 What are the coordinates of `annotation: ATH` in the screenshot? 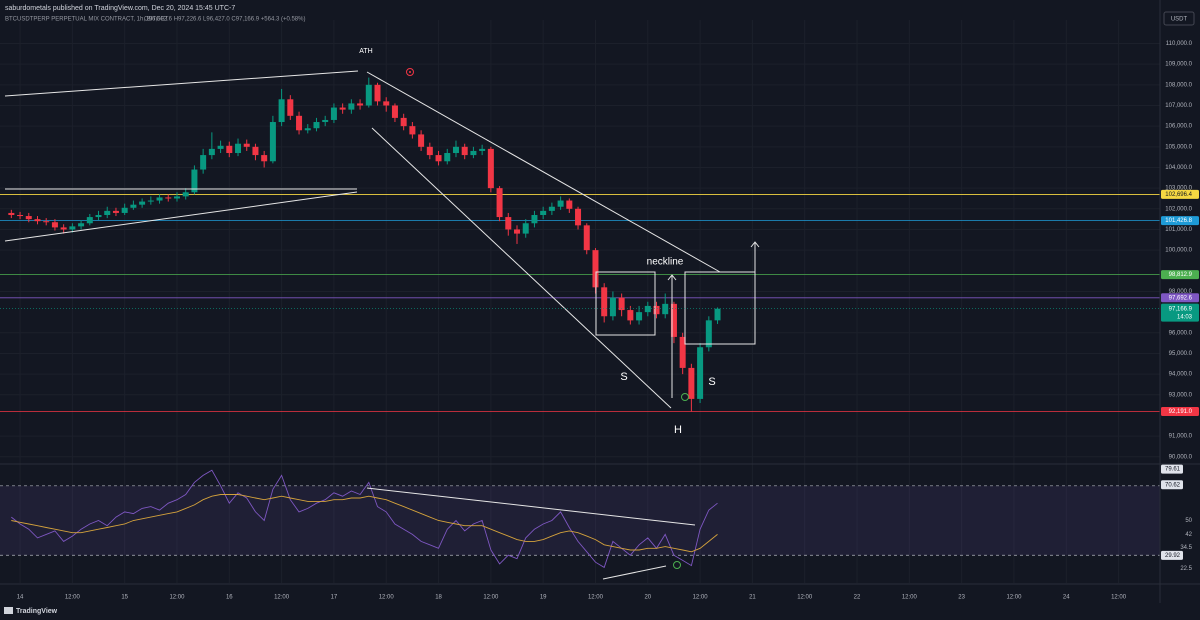 It's located at (365, 51).